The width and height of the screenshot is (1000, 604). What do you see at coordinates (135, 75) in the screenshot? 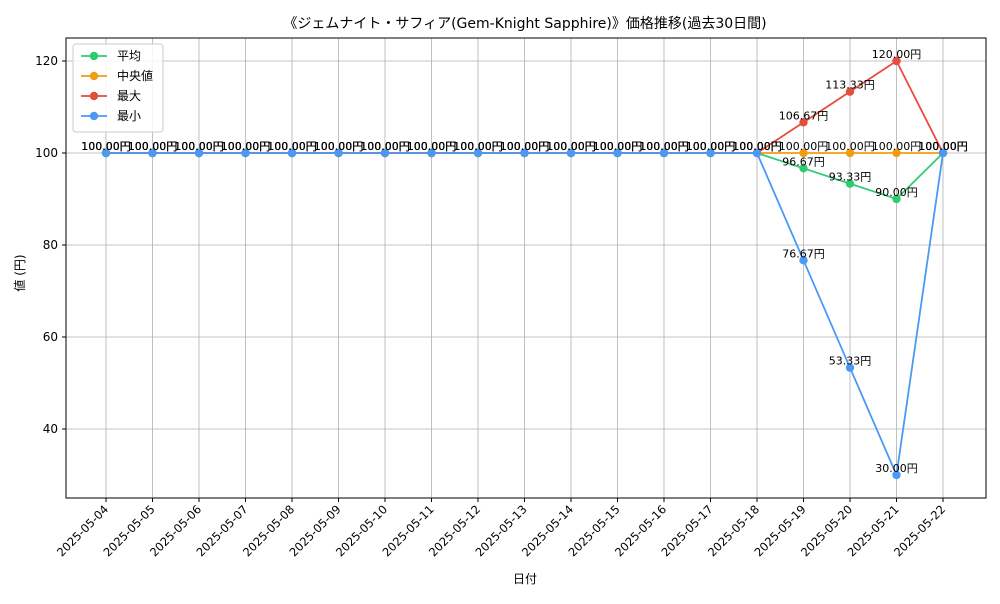
I see `legend-label: 中央値` at bounding box center [135, 75].